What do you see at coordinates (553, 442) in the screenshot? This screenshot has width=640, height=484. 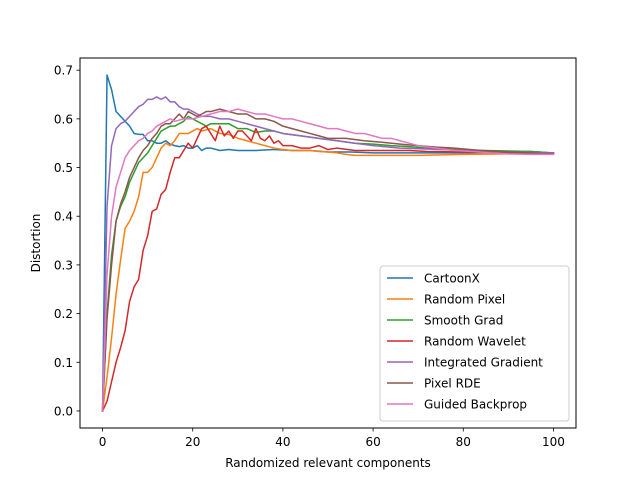 I see `x-tick-label: 100` at bounding box center [553, 442].